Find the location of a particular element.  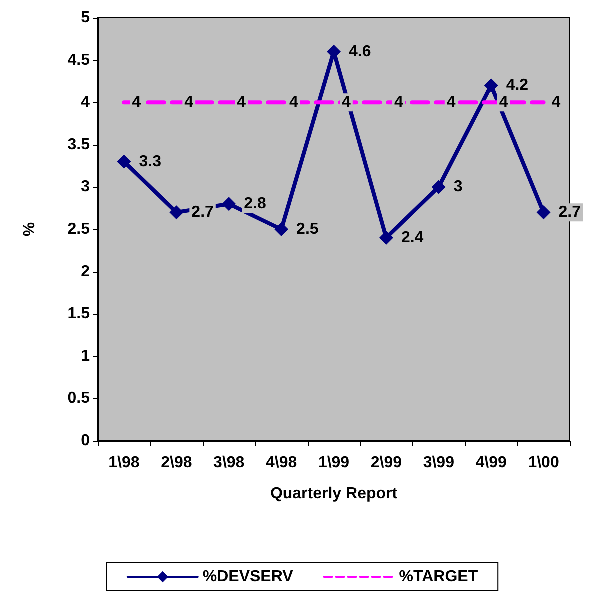

y-tick-label: 5 is located at coordinates (85, 18).